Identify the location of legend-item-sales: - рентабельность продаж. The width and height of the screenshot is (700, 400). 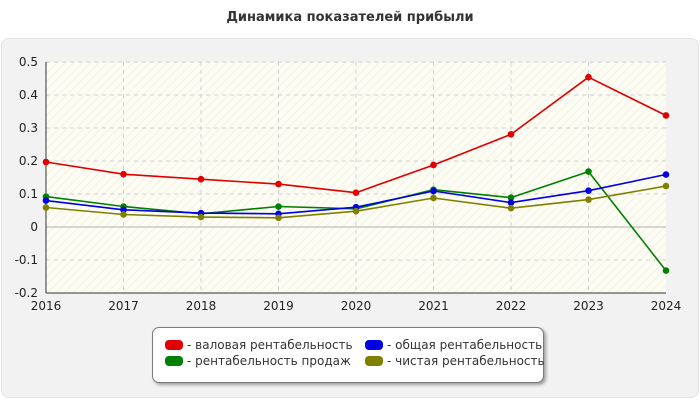
(258, 361).